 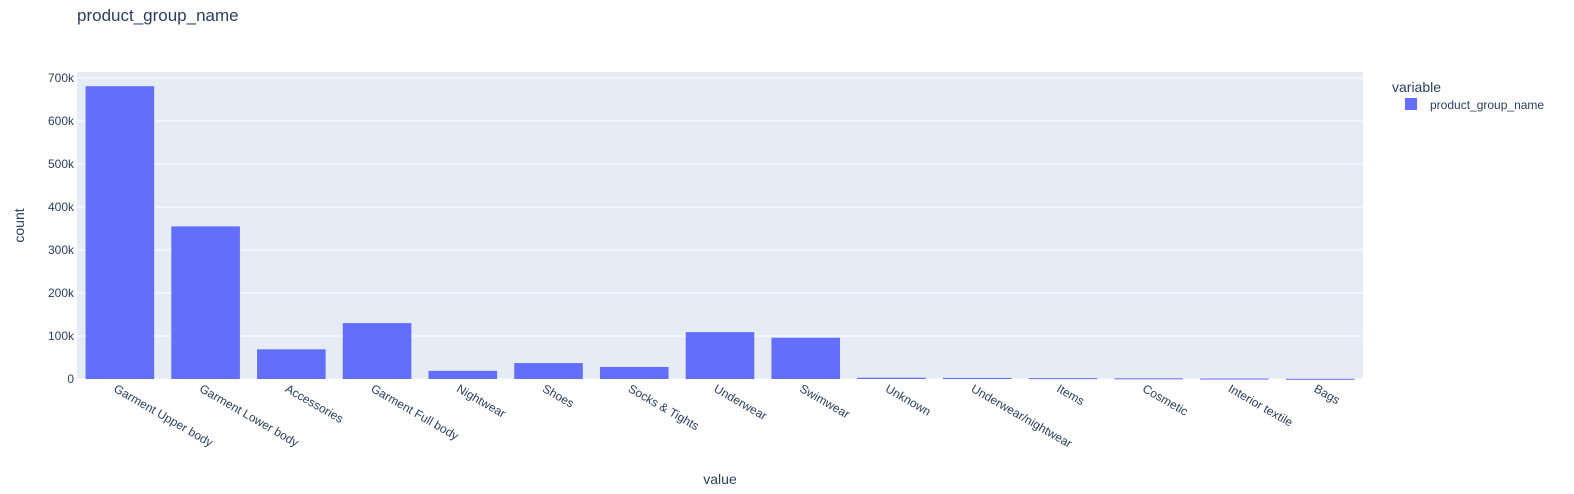 What do you see at coordinates (1487, 105) in the screenshot?
I see `legend-label: product_group_name` at bounding box center [1487, 105].